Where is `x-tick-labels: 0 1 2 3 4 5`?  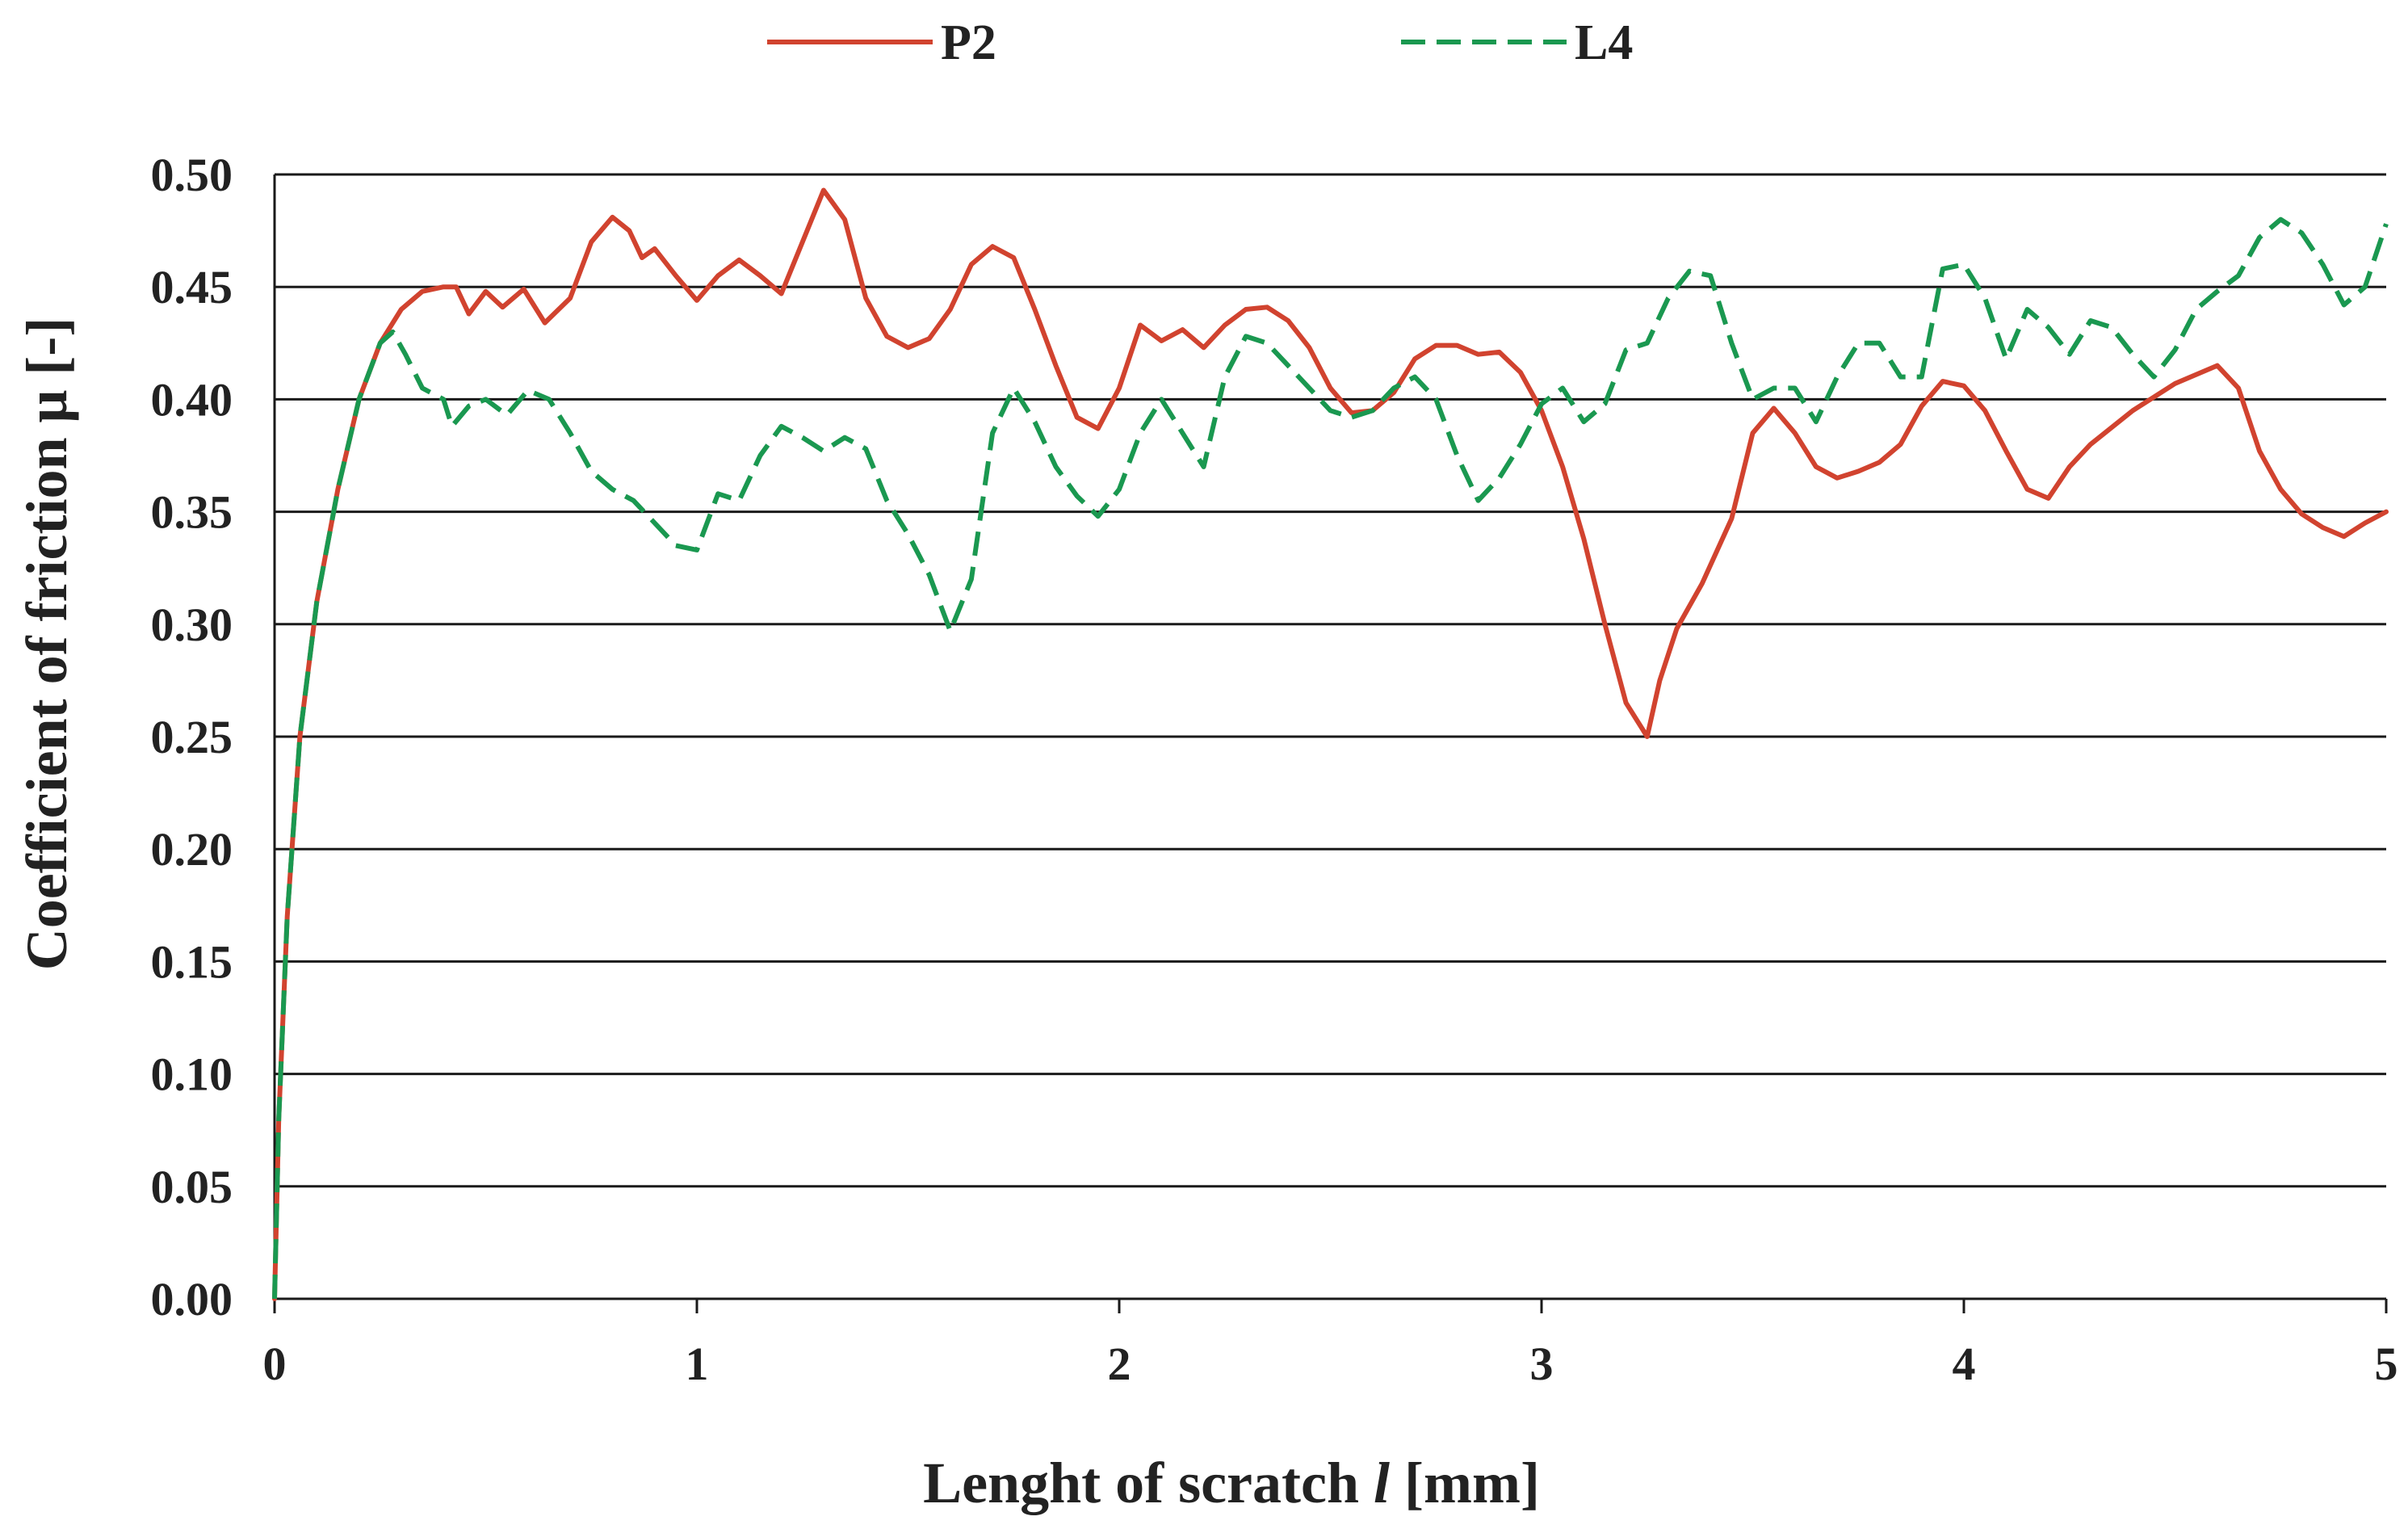
x-tick-labels: 0 1 2 3 4 5 is located at coordinates (1330, 1364).